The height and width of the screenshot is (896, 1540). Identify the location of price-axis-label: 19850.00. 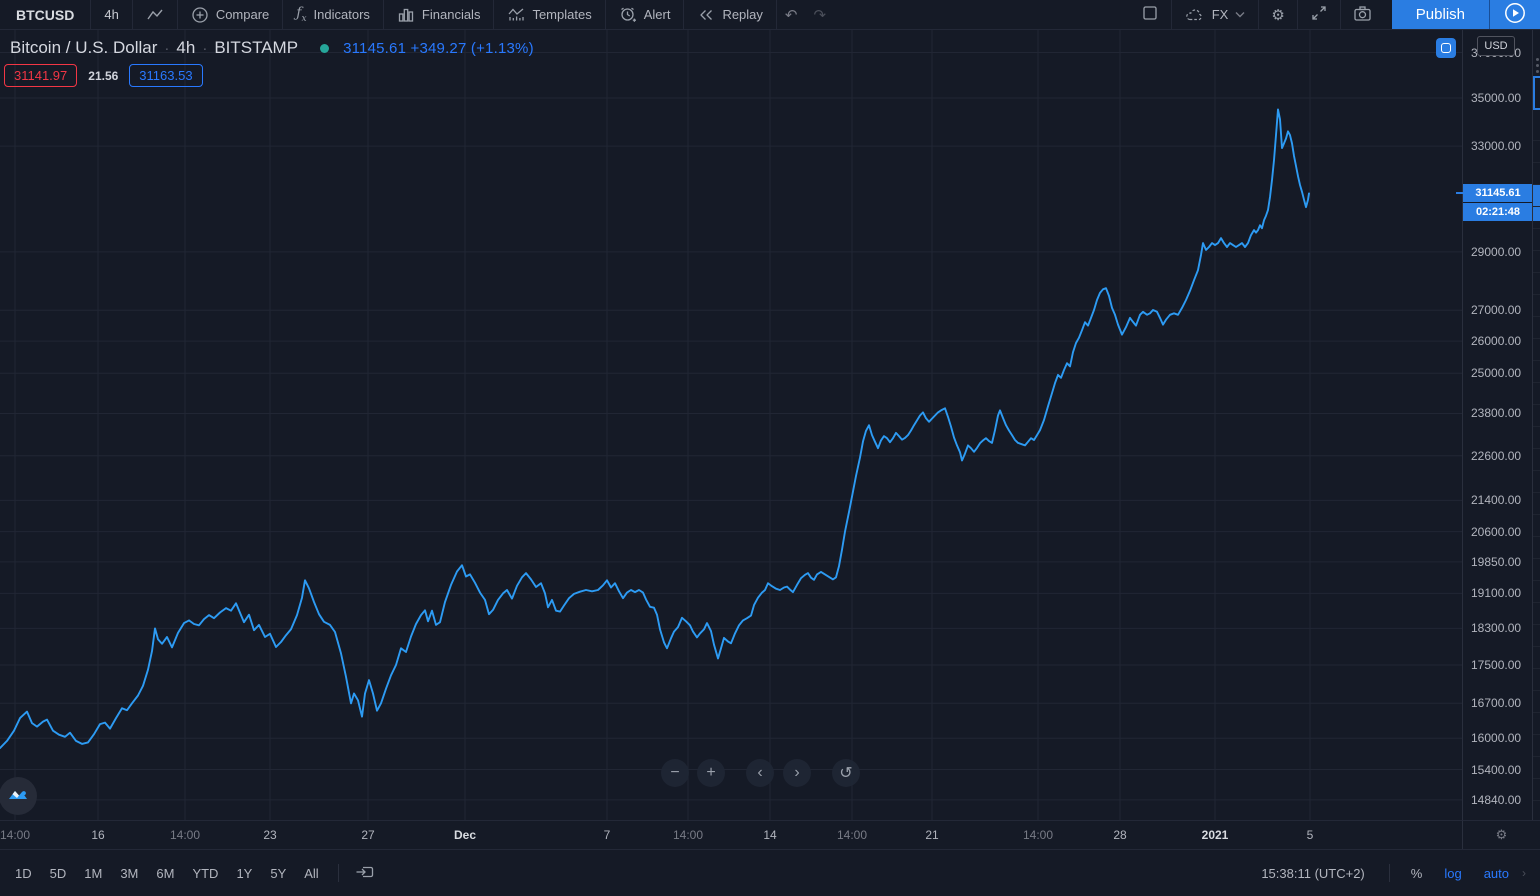
(1496, 561).